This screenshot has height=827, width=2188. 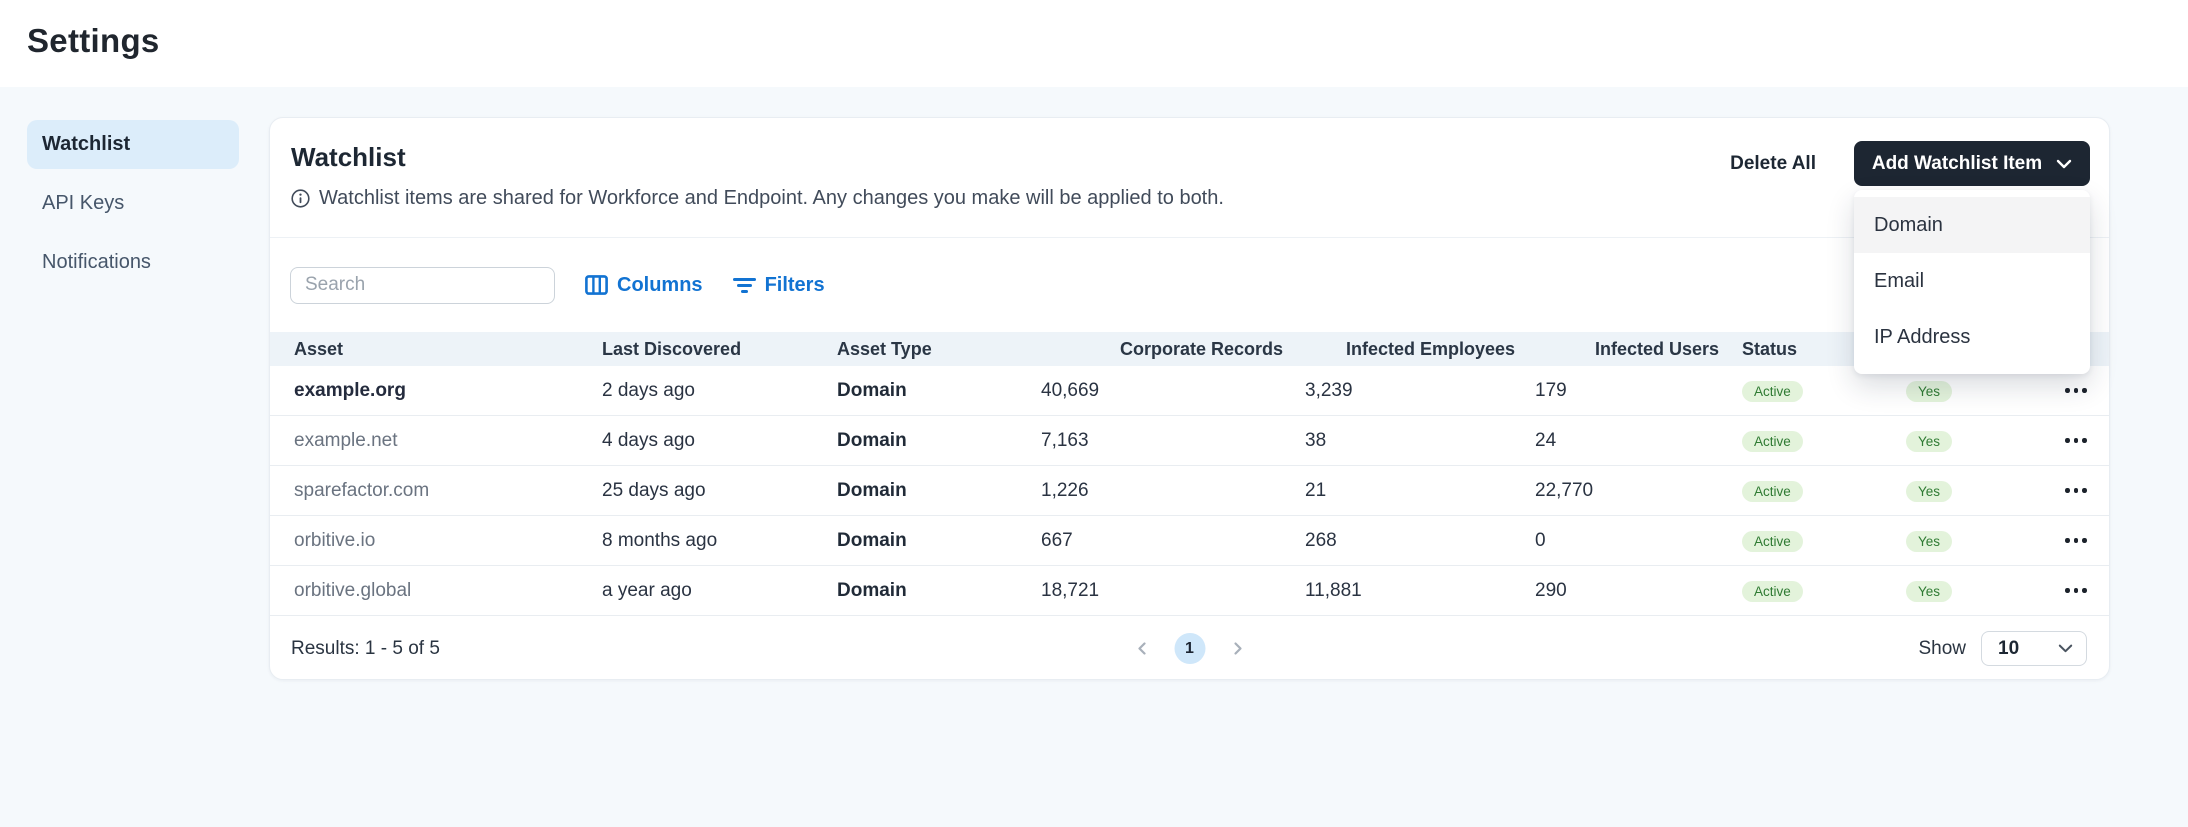 What do you see at coordinates (346, 440) in the screenshot?
I see `cell-asset: example.net` at bounding box center [346, 440].